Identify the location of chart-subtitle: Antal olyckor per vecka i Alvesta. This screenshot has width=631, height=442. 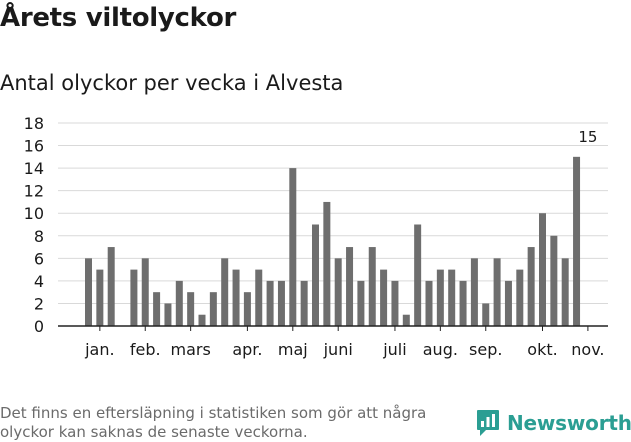
(172, 83).